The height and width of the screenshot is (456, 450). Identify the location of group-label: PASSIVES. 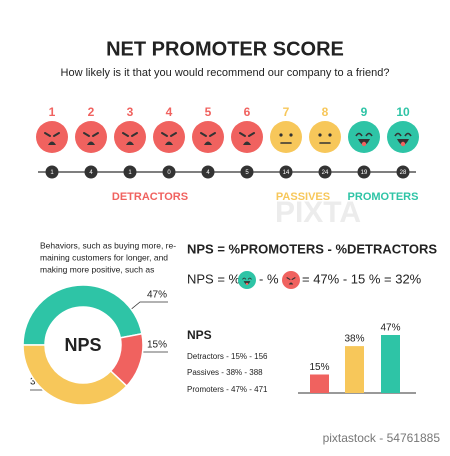
(303, 197).